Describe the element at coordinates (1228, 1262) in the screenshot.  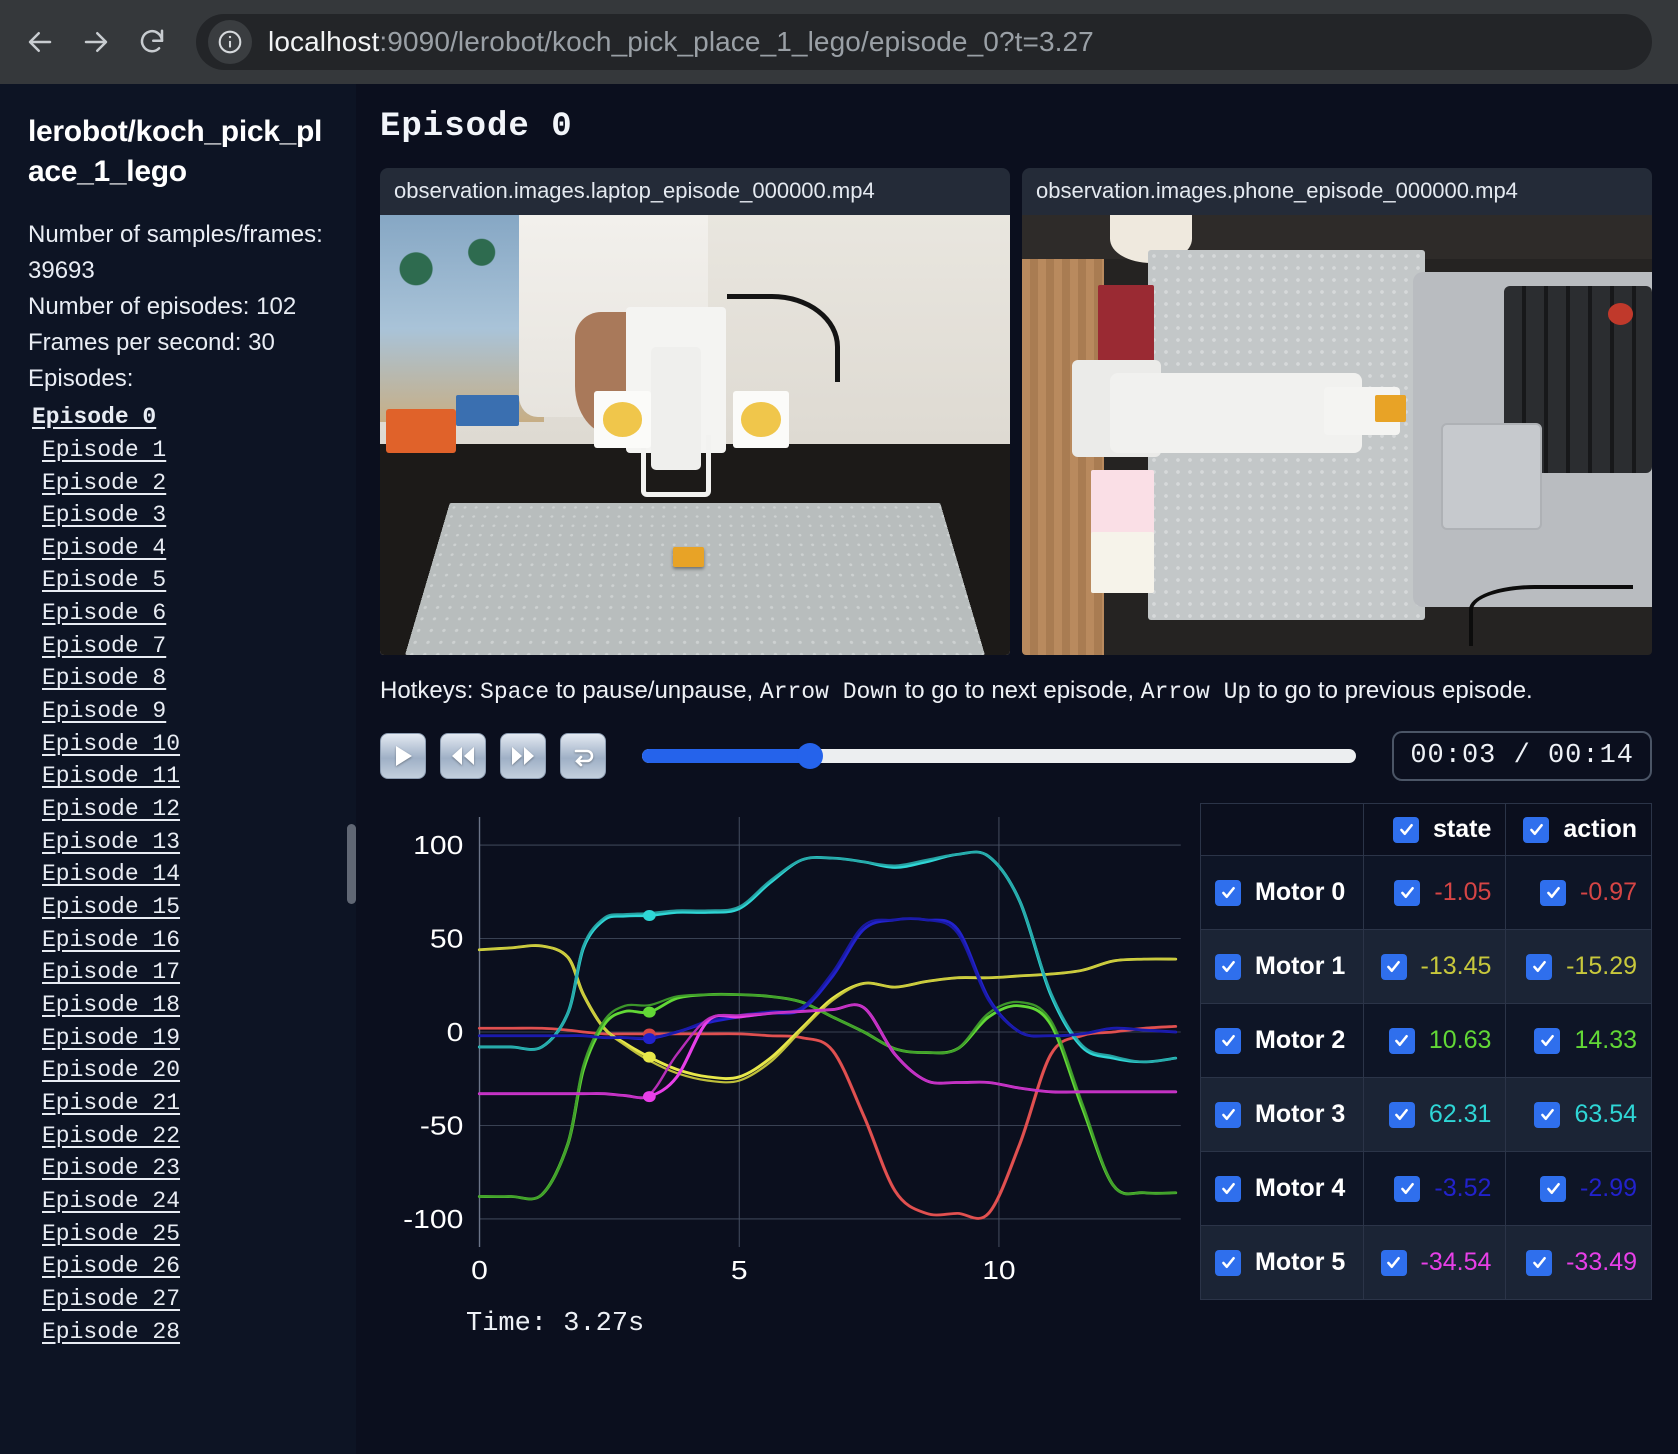
I see `motor-5-checkbox` at that location.